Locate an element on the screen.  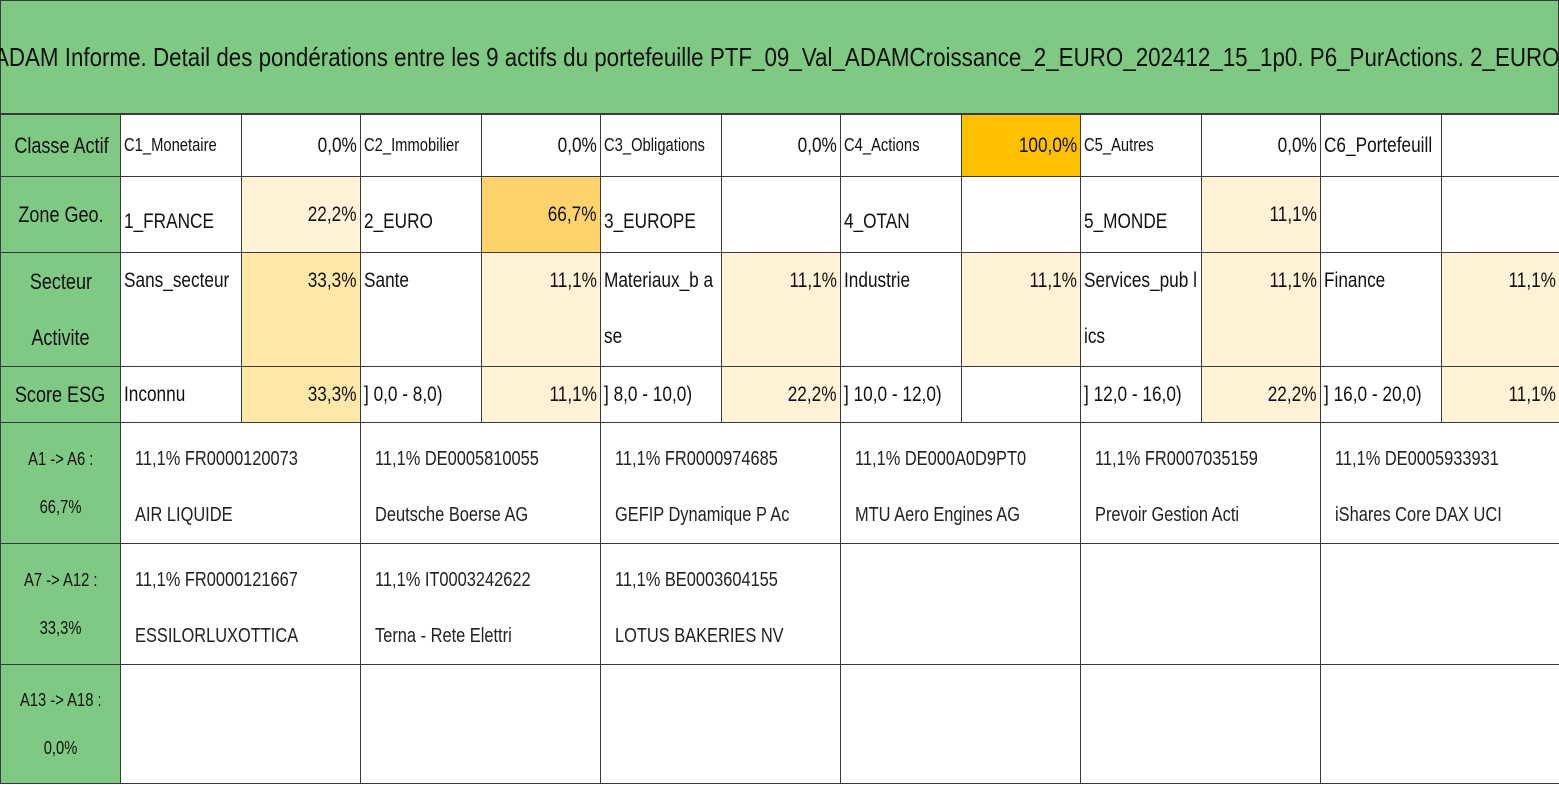
classe-c1-value: 0,0% is located at coordinates (301, 145).